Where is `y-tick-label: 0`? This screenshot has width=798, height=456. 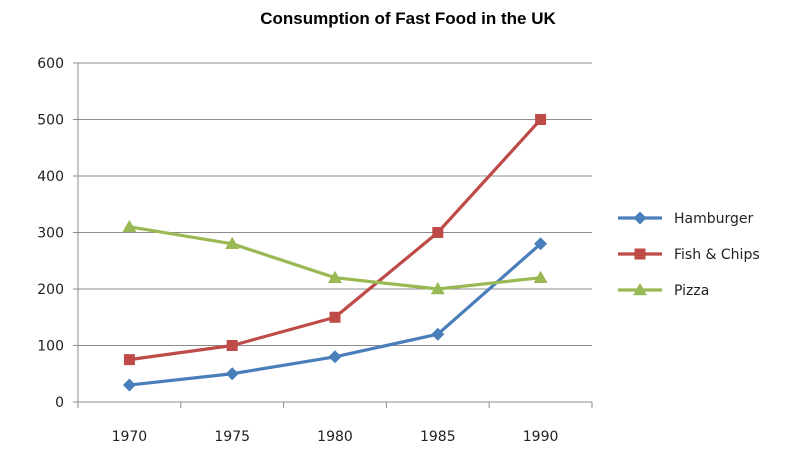 y-tick-label: 0 is located at coordinates (59, 403).